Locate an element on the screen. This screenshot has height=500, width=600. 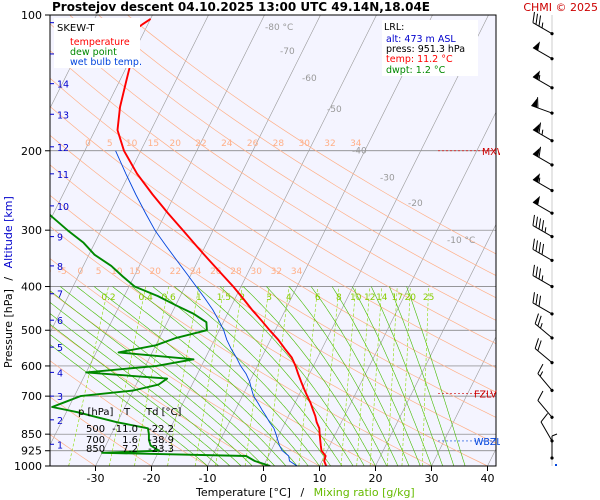
fzlv-label: FZLV is located at coordinates (485, 394).